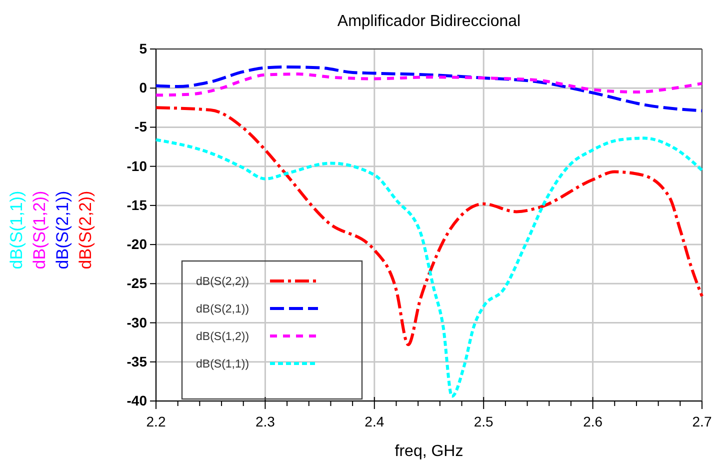 The image size is (714, 464). What do you see at coordinates (85, 230) in the screenshot?
I see `text: dB(S(2,2))` at bounding box center [85, 230].